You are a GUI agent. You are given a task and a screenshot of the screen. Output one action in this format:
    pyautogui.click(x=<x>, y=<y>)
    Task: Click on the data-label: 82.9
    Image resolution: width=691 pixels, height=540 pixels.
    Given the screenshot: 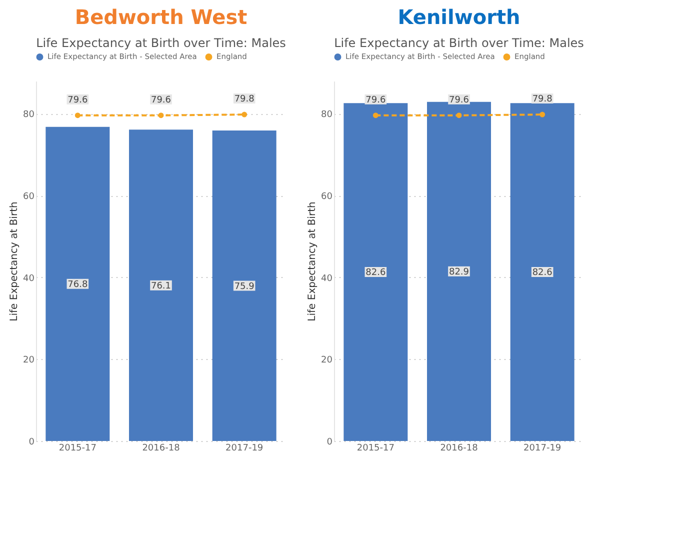 What is the action you would take?
    pyautogui.click(x=459, y=272)
    